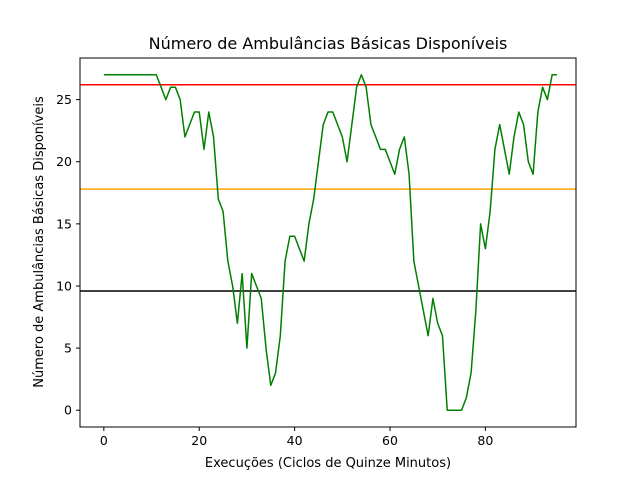 Image resolution: width=640 pixels, height=480 pixels. Describe the element at coordinates (68, 410) in the screenshot. I see `y-tick-label: 0` at that location.